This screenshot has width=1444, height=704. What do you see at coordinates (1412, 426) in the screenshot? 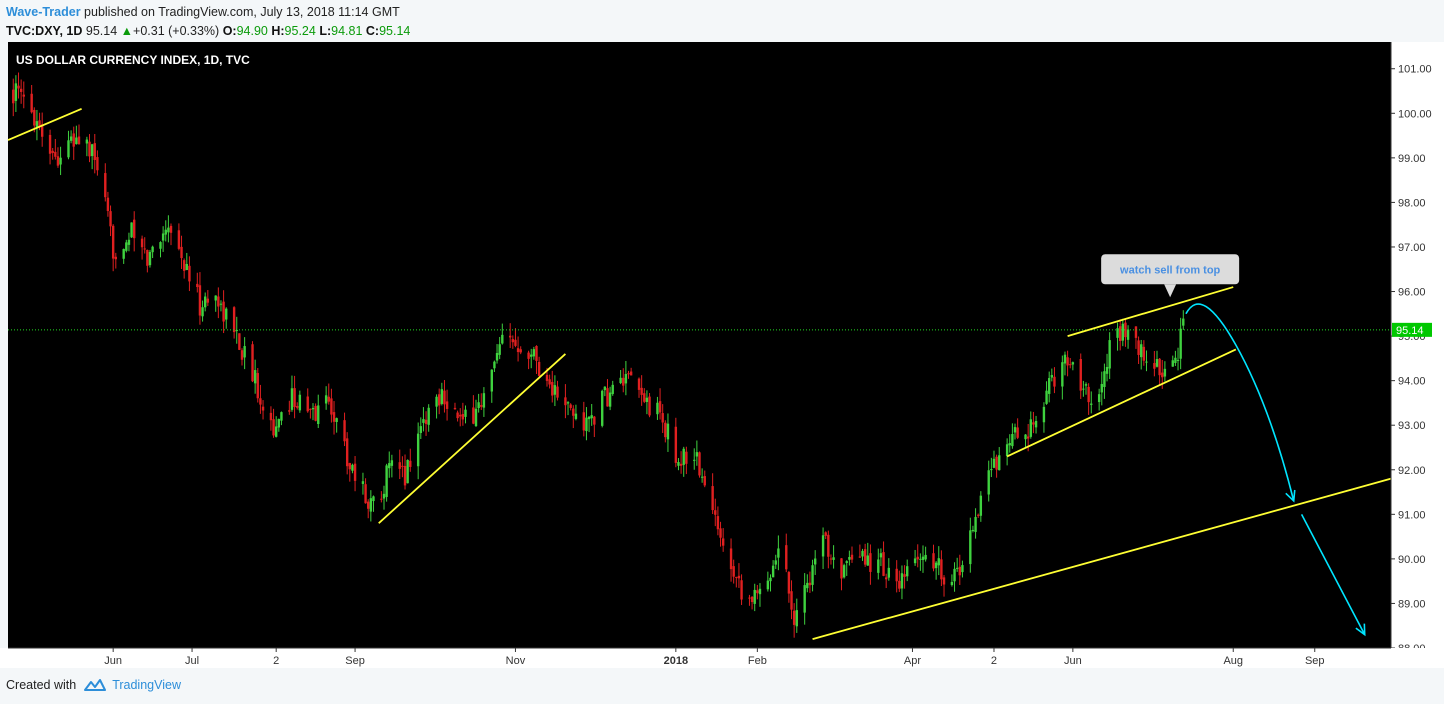
I see `price-tick-label: 93.00` at bounding box center [1412, 426].